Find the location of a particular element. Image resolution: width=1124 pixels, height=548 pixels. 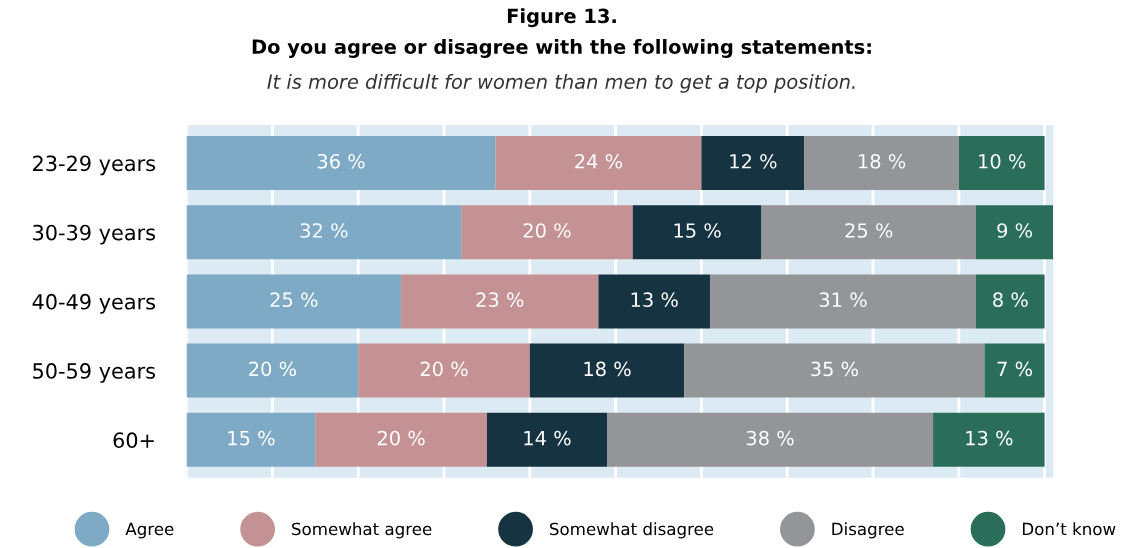

chart-title: Figure 13. Do you agree or disagree with the following statements: is located at coordinates (561, 33).